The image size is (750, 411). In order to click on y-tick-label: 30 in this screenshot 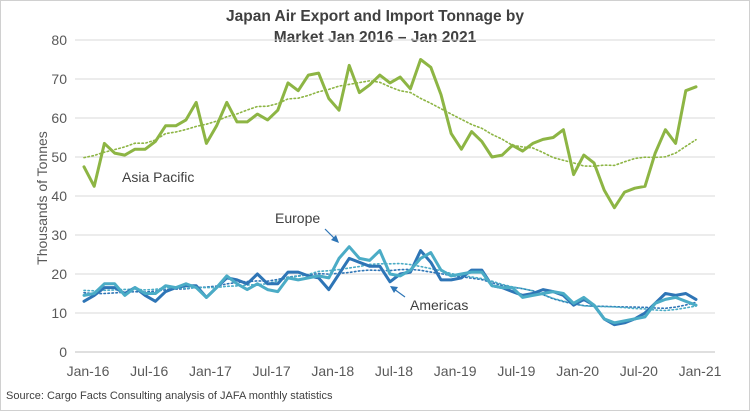, I will do `click(59, 235)`.